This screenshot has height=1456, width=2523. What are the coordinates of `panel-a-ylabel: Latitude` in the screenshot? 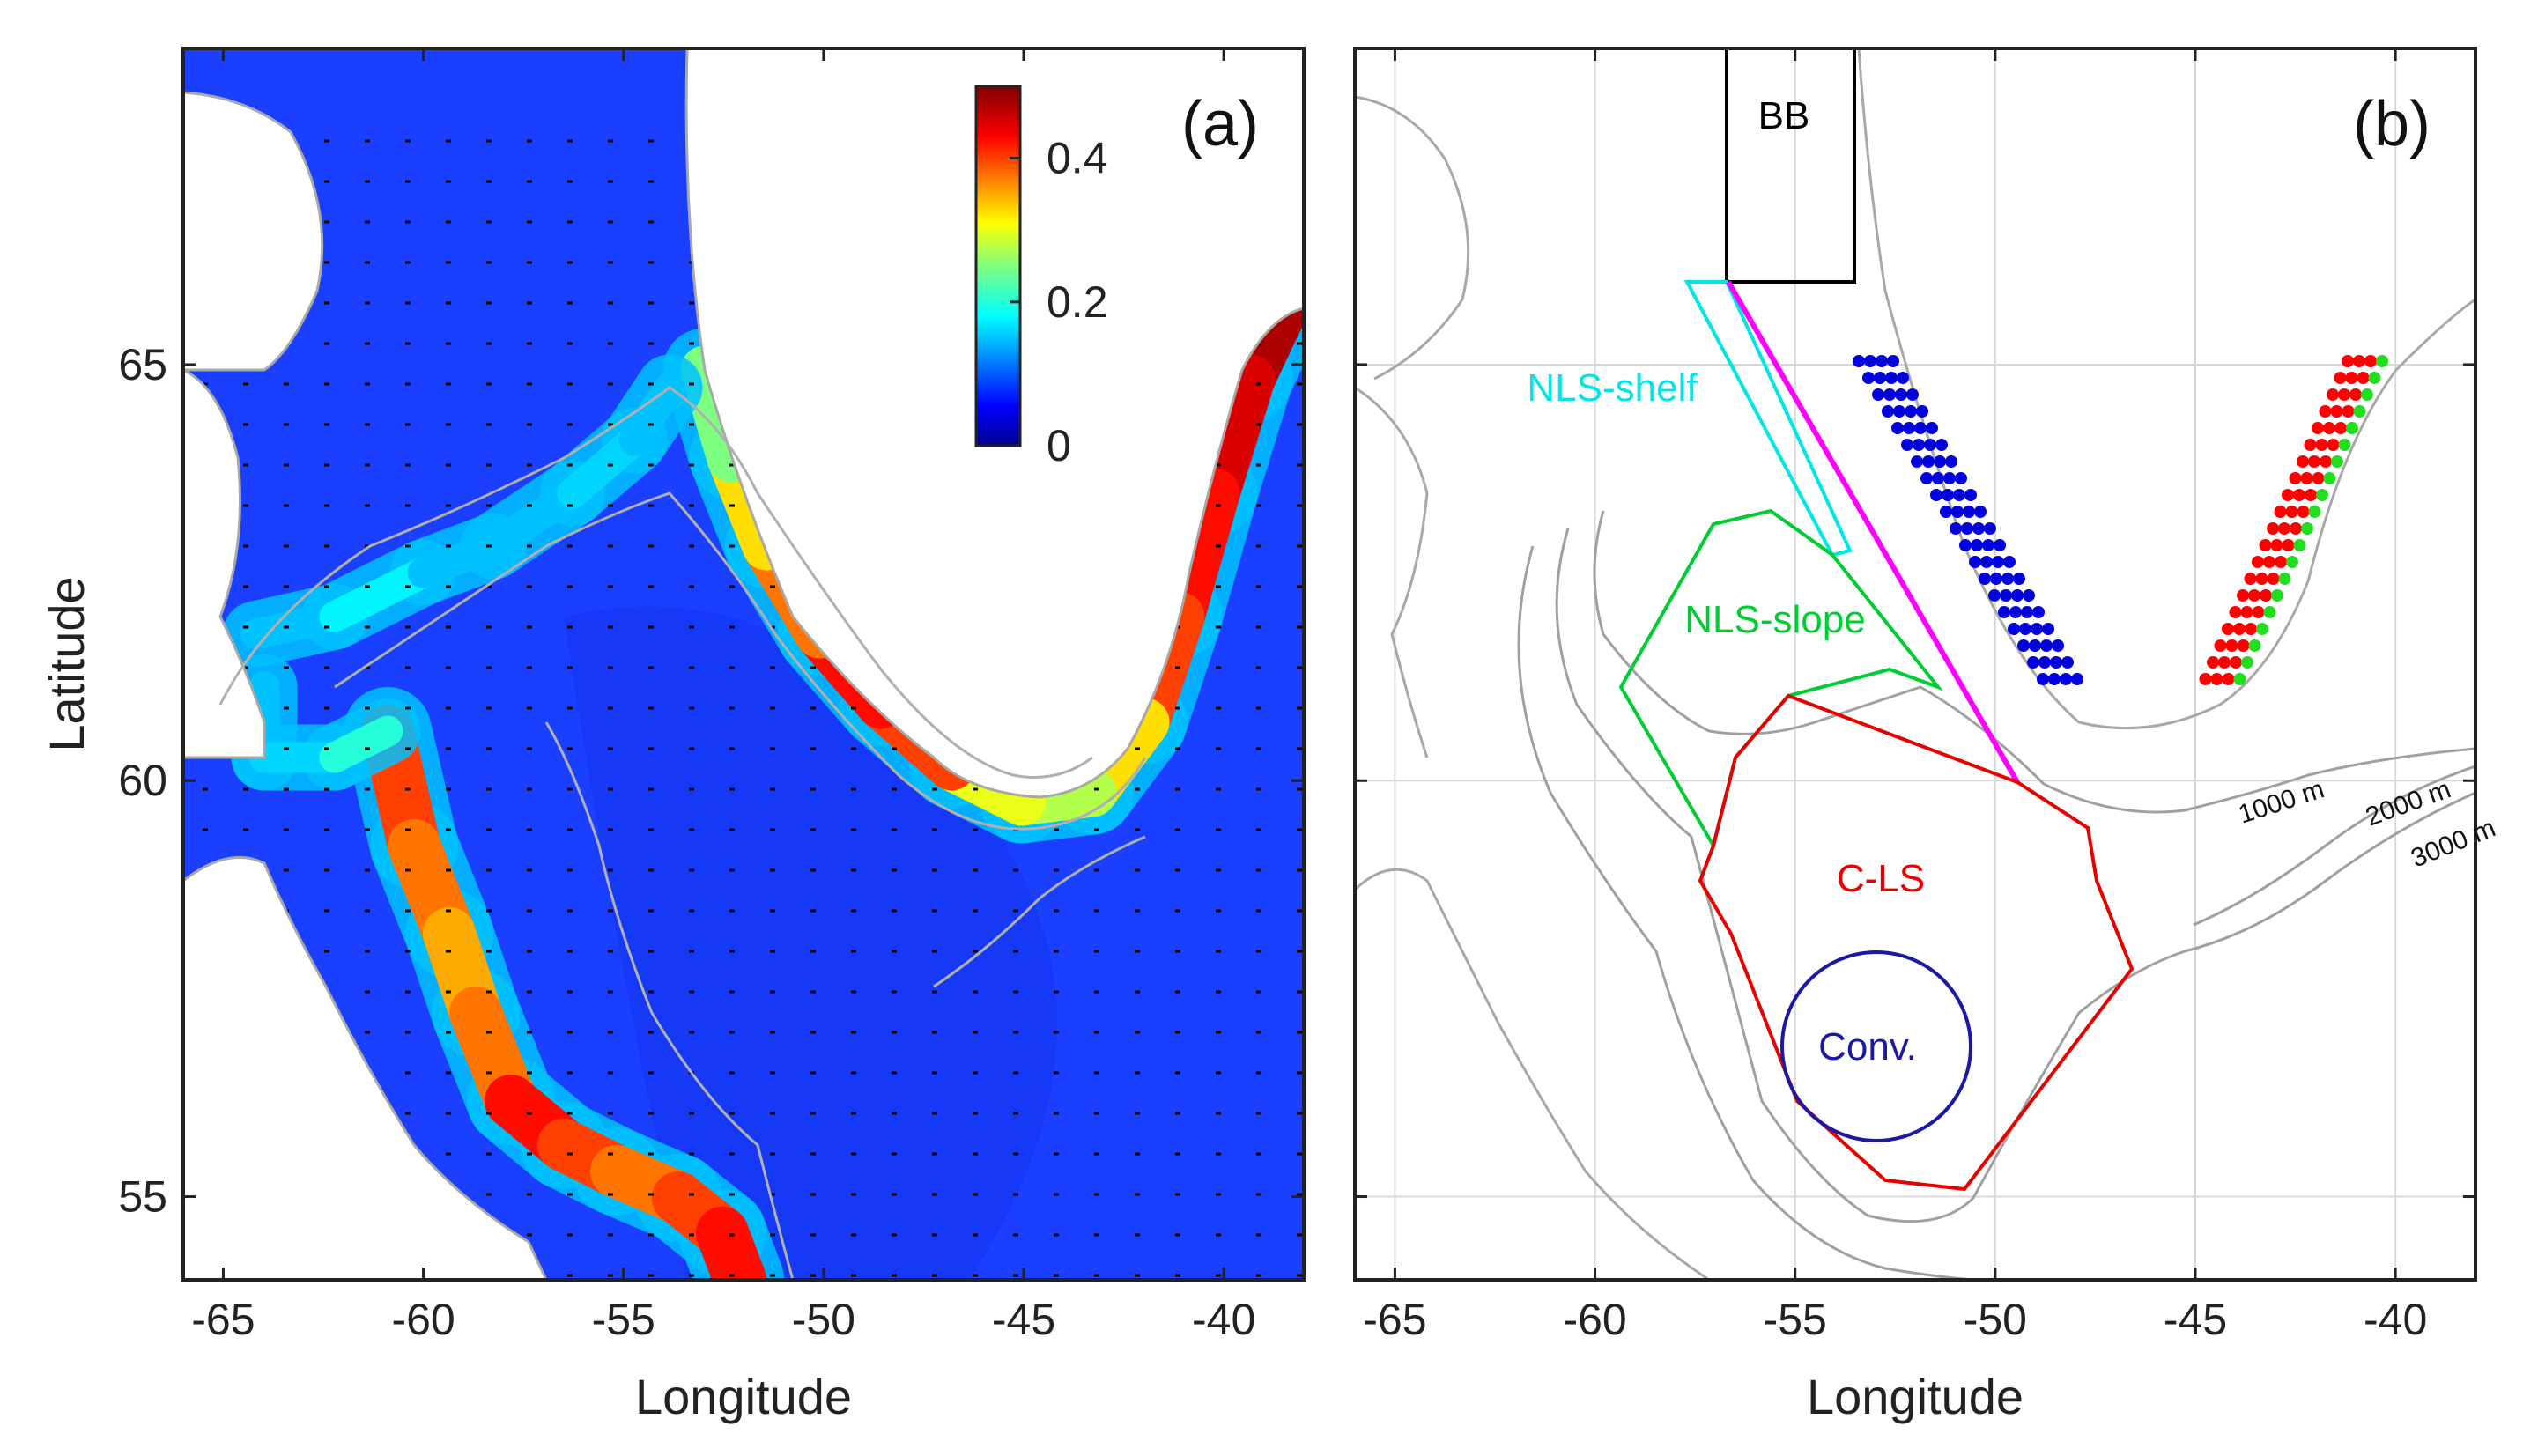 It's located at (67, 663).